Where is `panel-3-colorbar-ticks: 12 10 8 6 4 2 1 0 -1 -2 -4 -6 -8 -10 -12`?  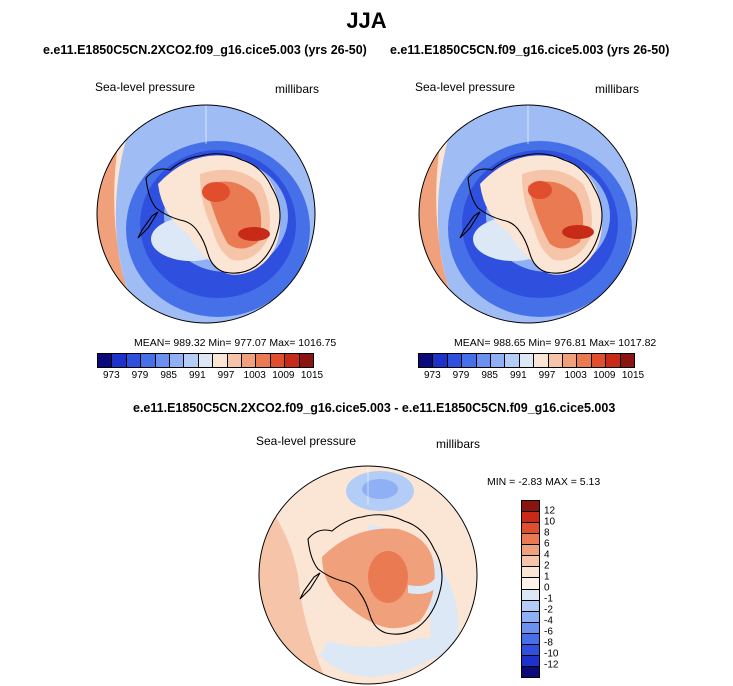 panel-3-colorbar-ticks: 12 10 8 6 4 2 1 0 -1 -2 -4 -6 -8 -10 -12 is located at coordinates (559, 588).